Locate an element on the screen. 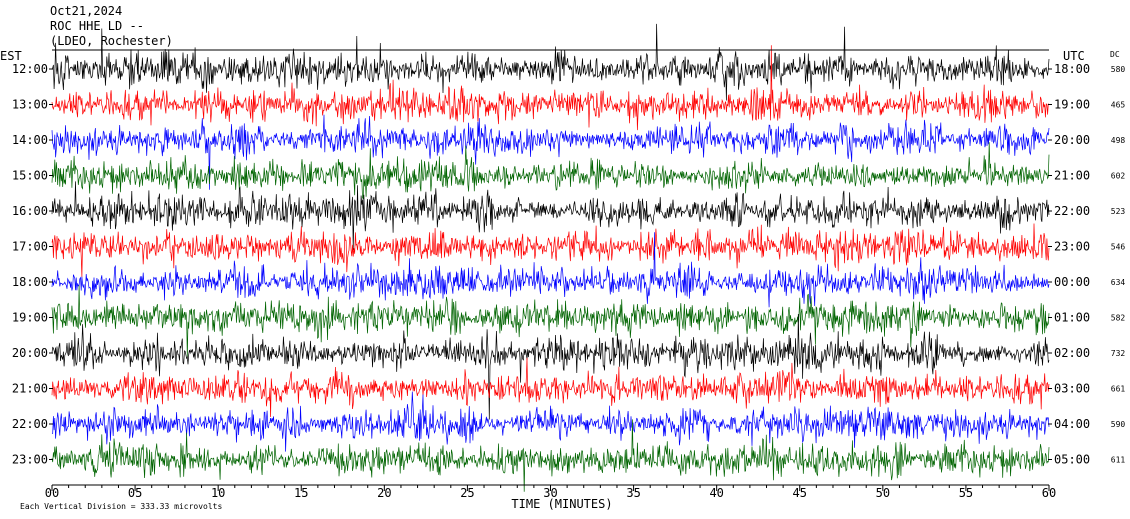  dc-value: 661 is located at coordinates (1118, 389).